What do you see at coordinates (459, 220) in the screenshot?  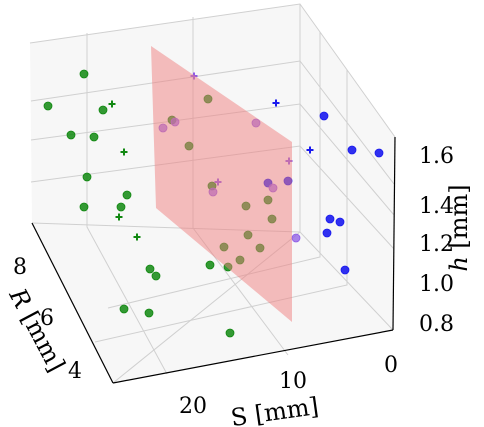 I see `h-axis-label-unit: [mm]` at bounding box center [459, 220].